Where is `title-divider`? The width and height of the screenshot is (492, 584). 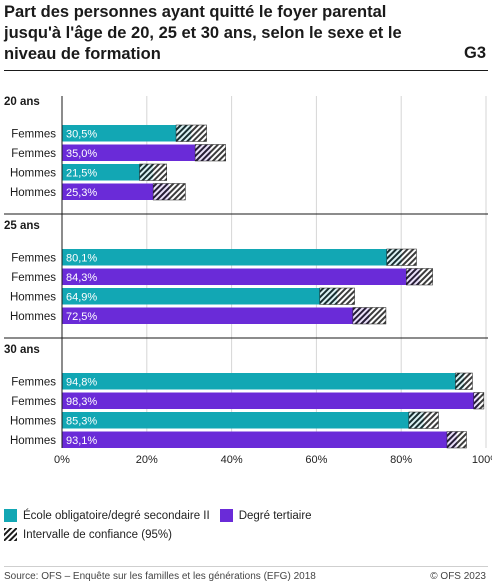 title-divider is located at coordinates (246, 70).